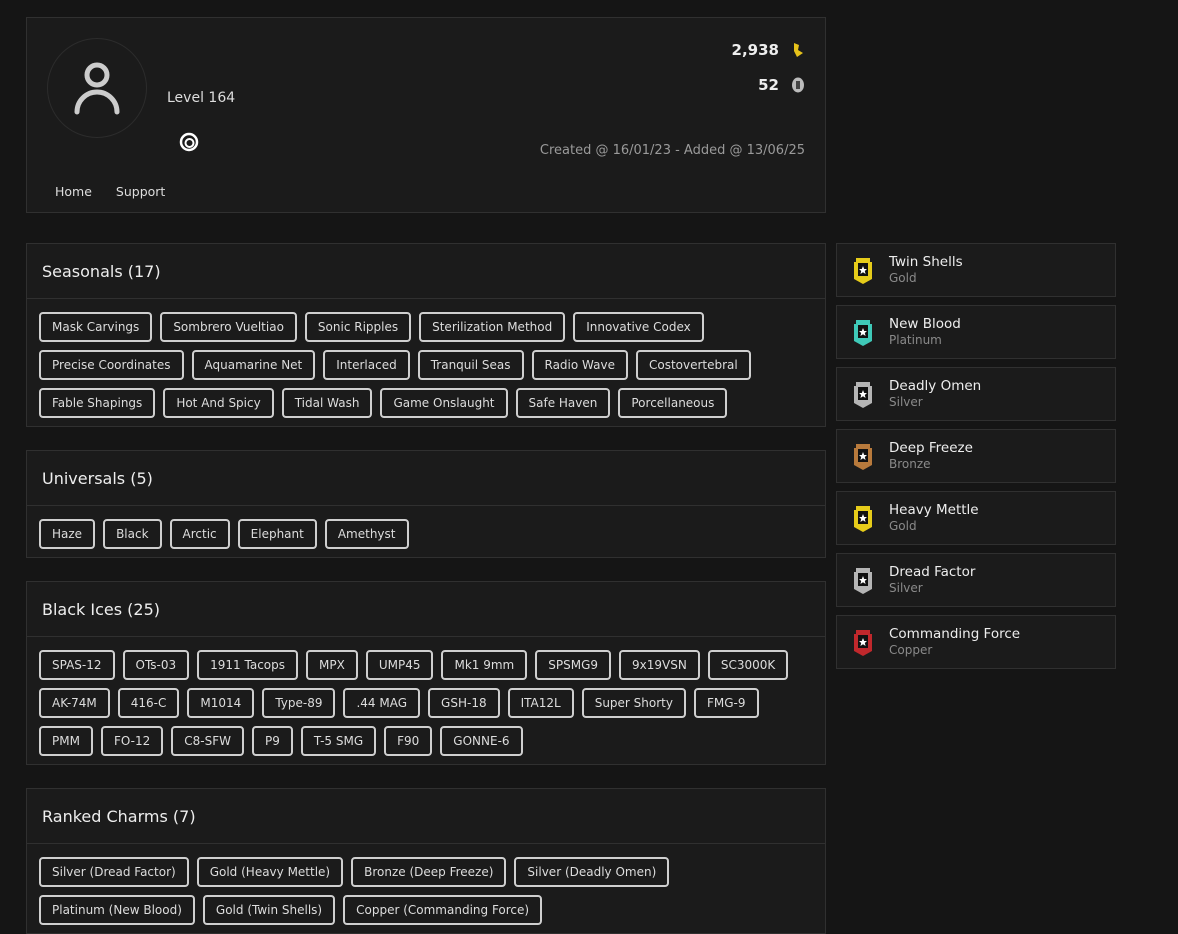 The width and height of the screenshot is (1178, 934). I want to click on credits-icon, so click(798, 50).